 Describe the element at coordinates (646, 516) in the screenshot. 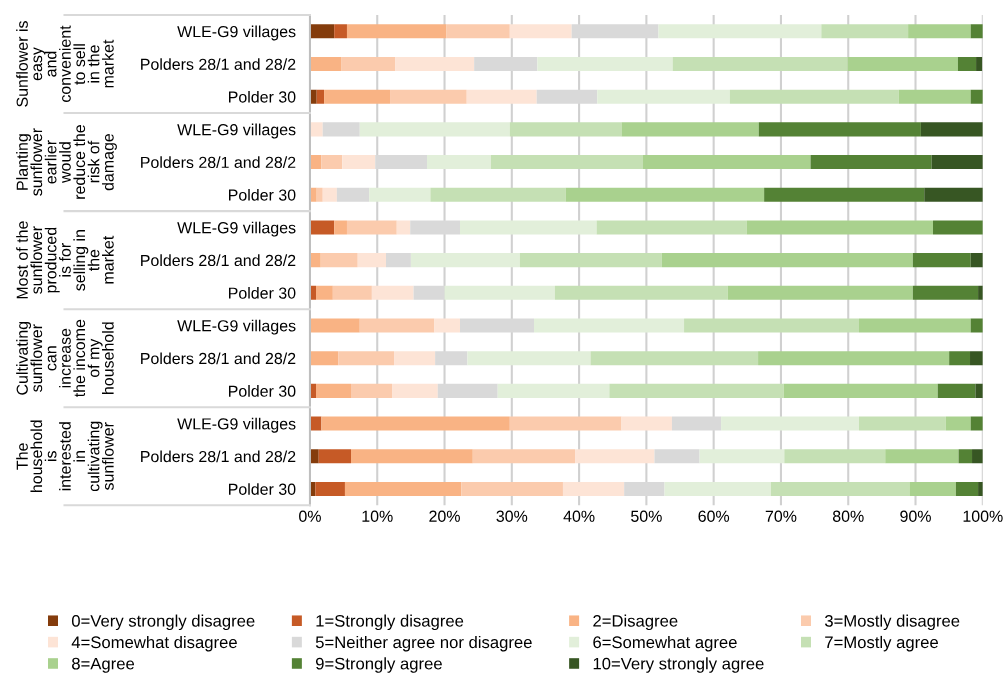

I see `x-tick-label: 50%` at that location.